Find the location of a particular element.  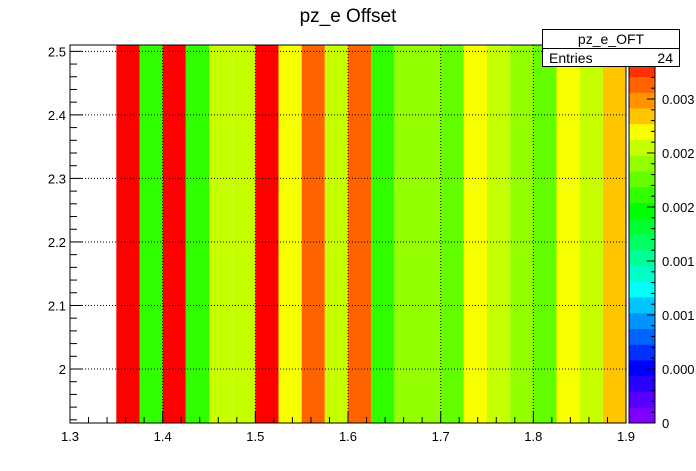

x-tick-label: 1.3 is located at coordinates (70, 436).